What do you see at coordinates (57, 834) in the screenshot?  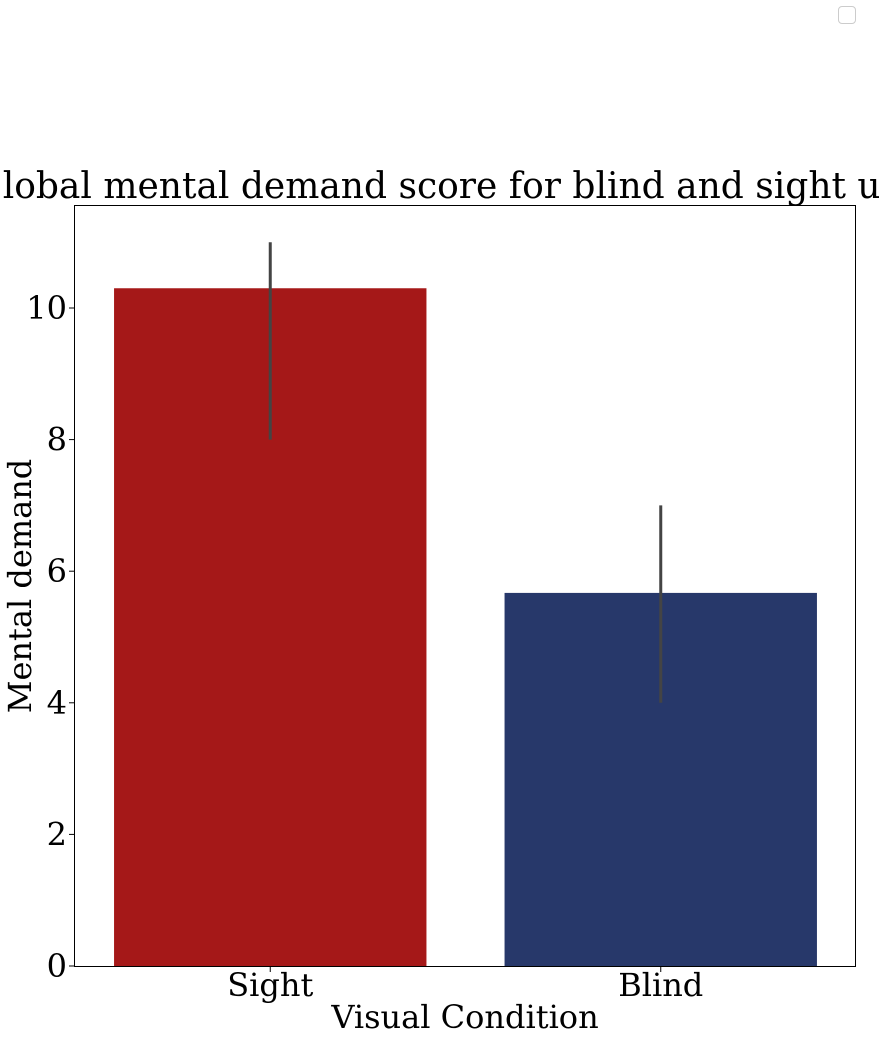 I see `y-tick-label: 2` at bounding box center [57, 834].